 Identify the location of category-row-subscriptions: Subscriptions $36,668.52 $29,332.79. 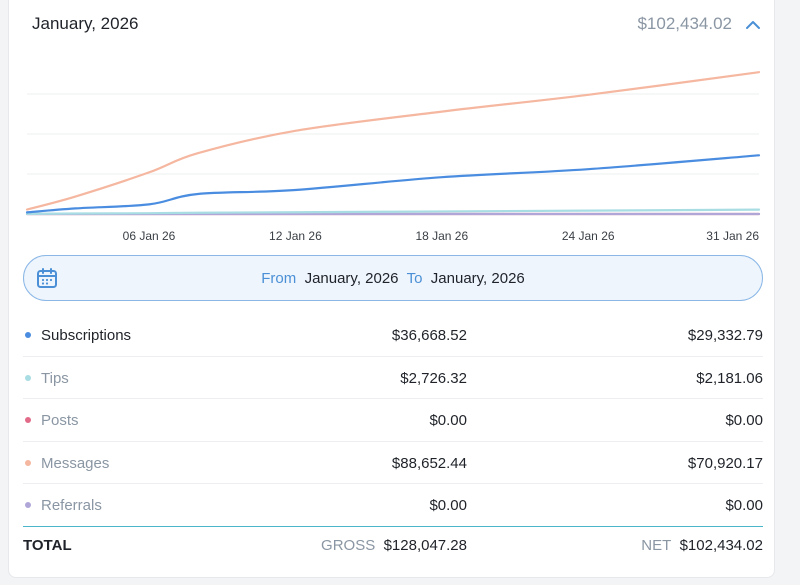
(393, 335).